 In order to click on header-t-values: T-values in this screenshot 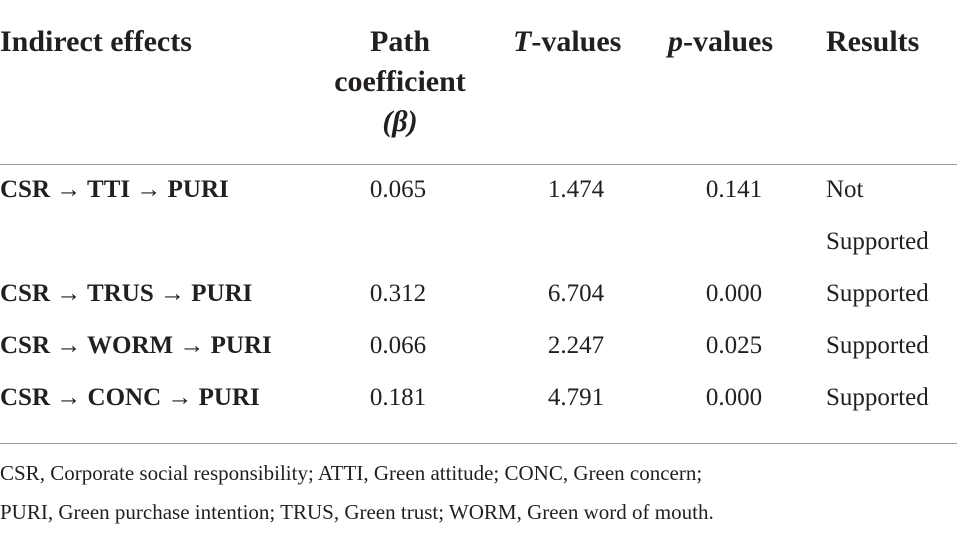, I will do `click(567, 41)`.